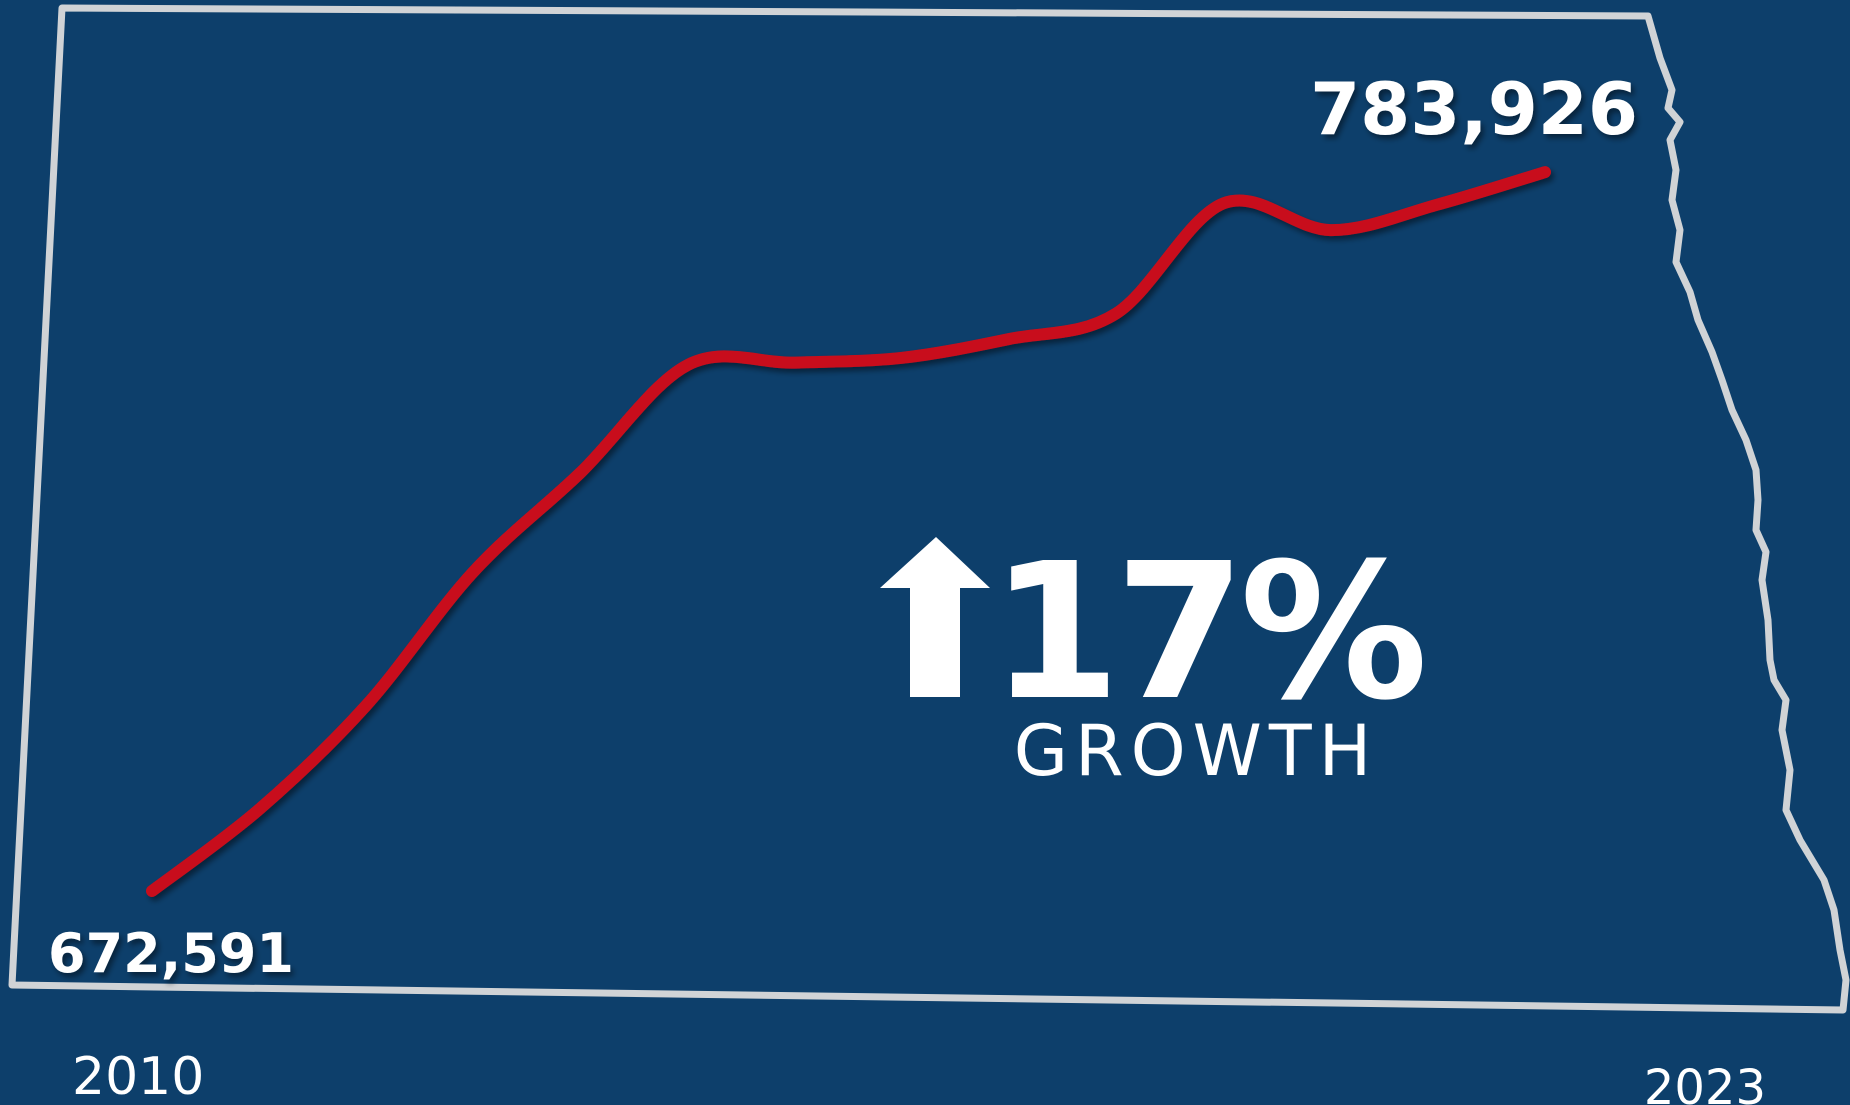 The height and width of the screenshot is (1105, 1850). I want to click on up-arrow-icon, so click(935, 617).